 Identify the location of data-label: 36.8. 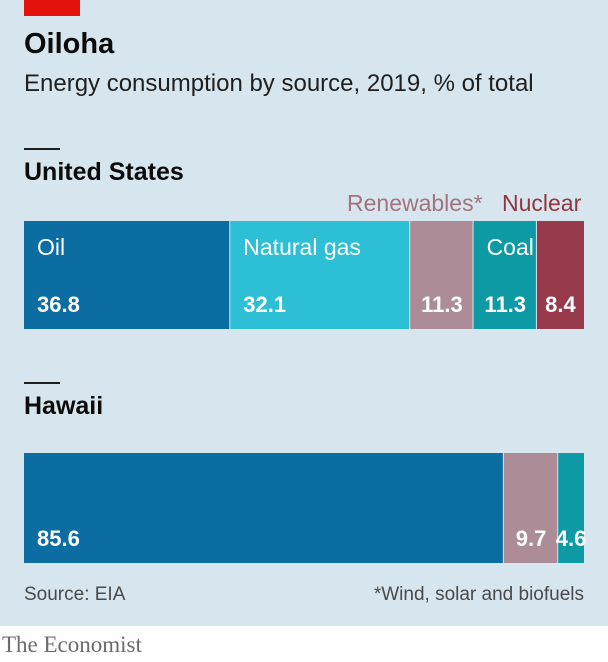
(58, 304).